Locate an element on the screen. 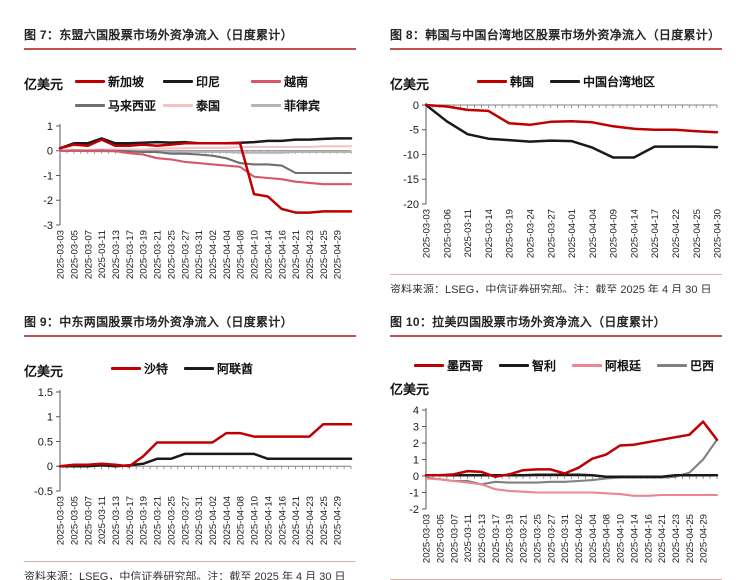 The image size is (736, 580). svg-text: 2025-04-22 is located at coordinates (676, 233).